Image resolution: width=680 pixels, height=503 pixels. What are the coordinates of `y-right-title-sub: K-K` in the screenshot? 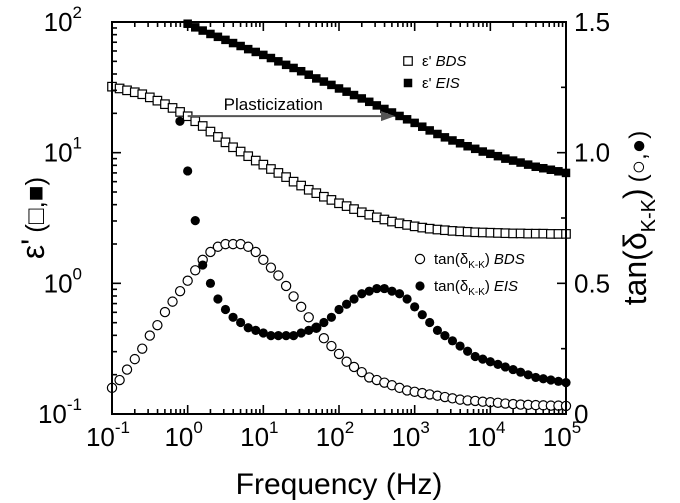 It's located at (649, 215).